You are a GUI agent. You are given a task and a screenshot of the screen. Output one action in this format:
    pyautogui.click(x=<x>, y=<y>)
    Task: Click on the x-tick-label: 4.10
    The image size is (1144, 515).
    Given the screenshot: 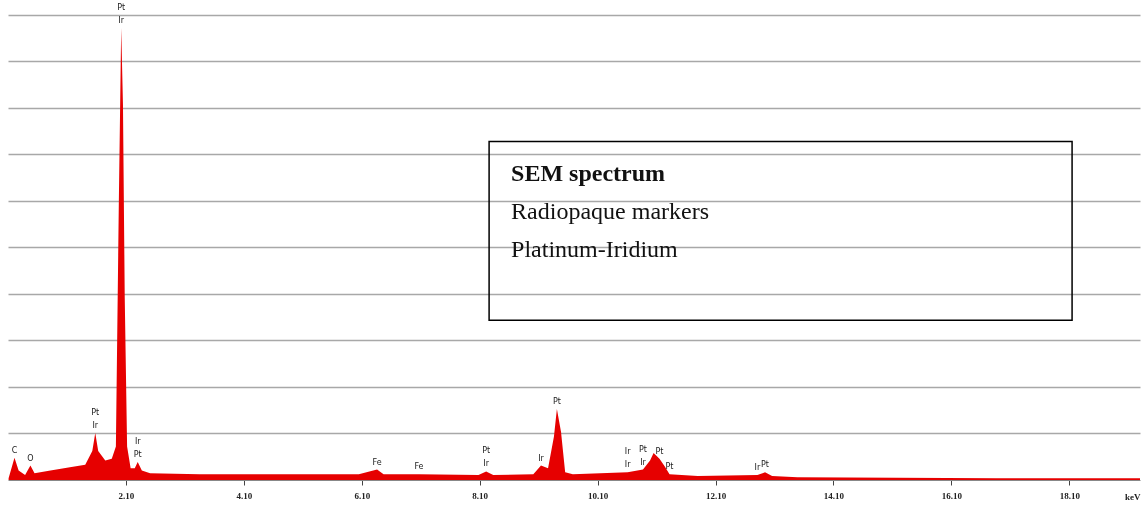 What is the action you would take?
    pyautogui.click(x=244, y=495)
    